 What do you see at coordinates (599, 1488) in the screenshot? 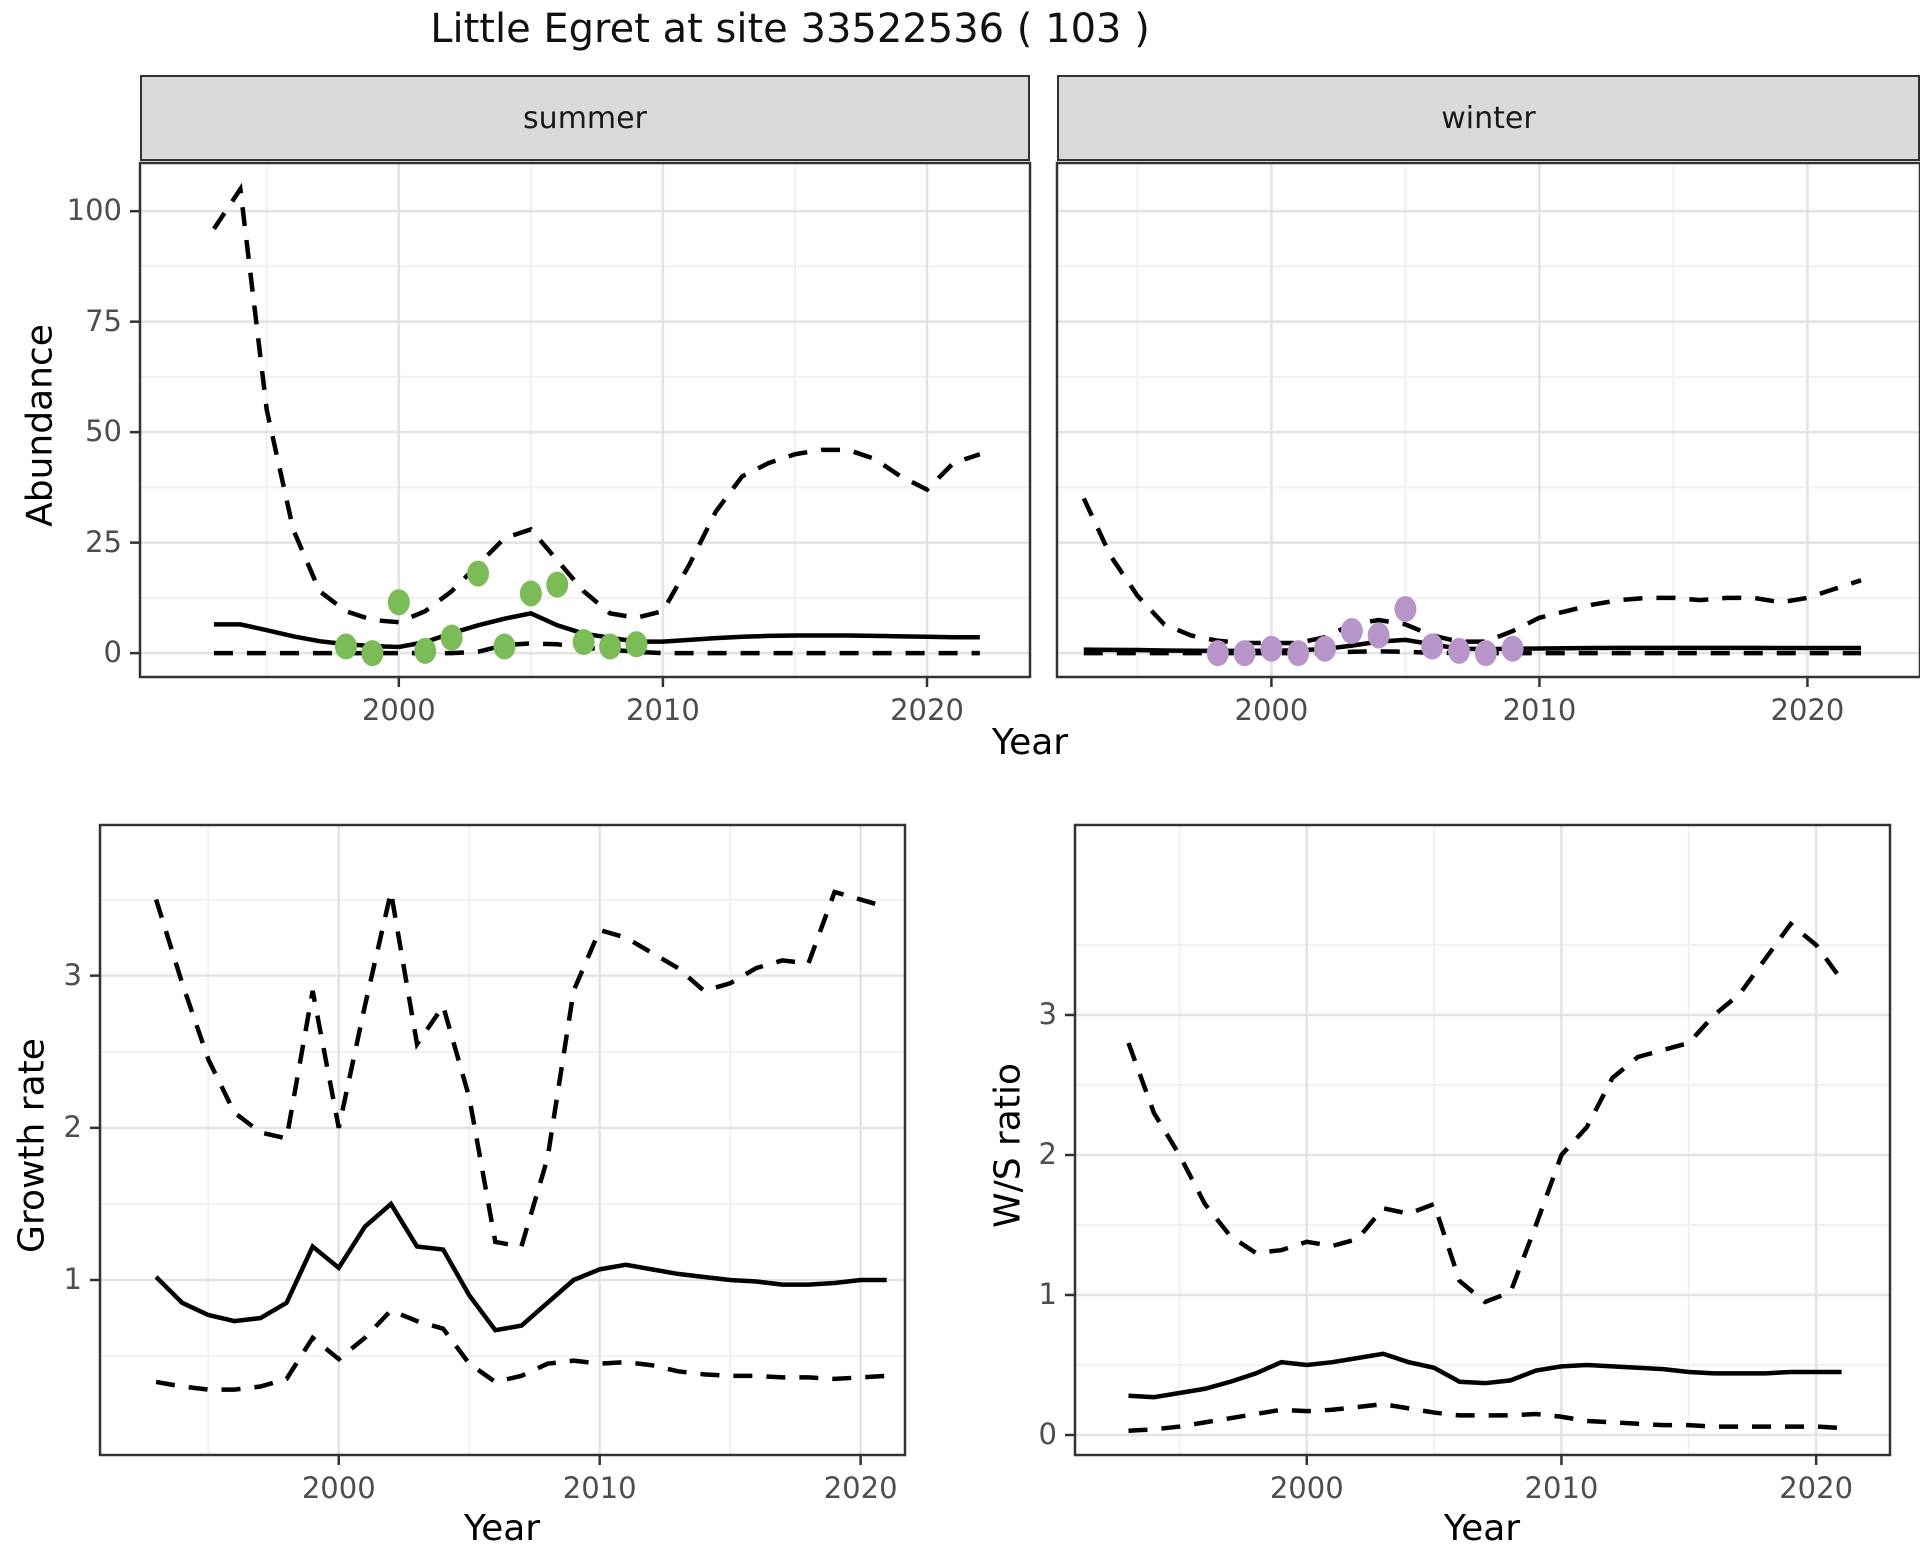
I see `growth-rate-x-tick-label: 2010` at bounding box center [599, 1488].